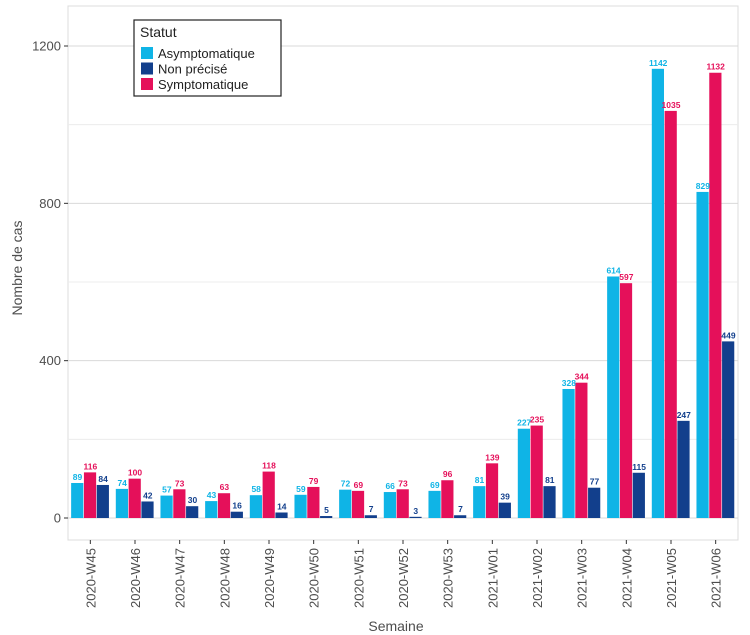  What do you see at coordinates (50, 282) in the screenshot?
I see `y-axis-ticks: 0 400 800 1200` at bounding box center [50, 282].